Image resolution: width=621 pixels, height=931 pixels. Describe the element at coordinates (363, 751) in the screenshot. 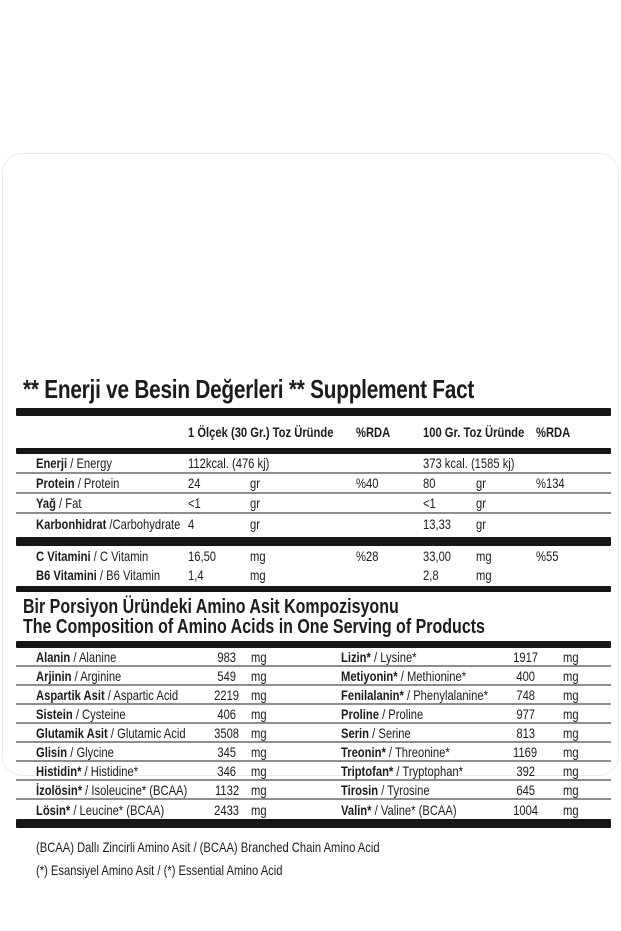

I see `amino-name-right-tr: Treonin*` at that location.